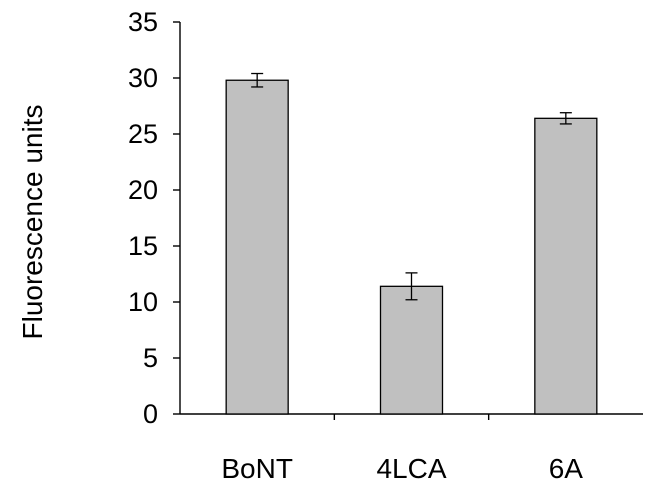 The width and height of the screenshot is (647, 490). What do you see at coordinates (411, 468) in the screenshot?
I see `x-tick-label-4lca: 4LCA` at bounding box center [411, 468].